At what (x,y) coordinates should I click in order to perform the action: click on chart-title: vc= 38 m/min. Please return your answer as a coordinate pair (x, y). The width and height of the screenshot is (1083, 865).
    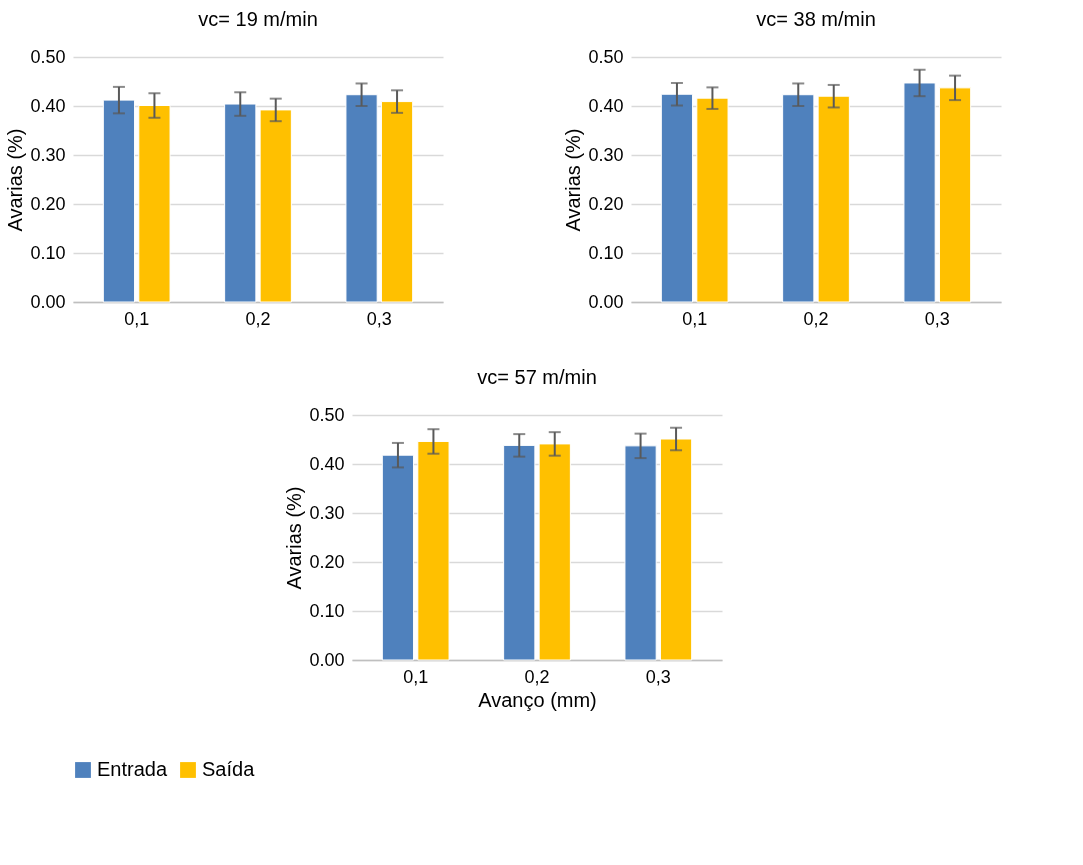
    Looking at the image, I should click on (816, 19).